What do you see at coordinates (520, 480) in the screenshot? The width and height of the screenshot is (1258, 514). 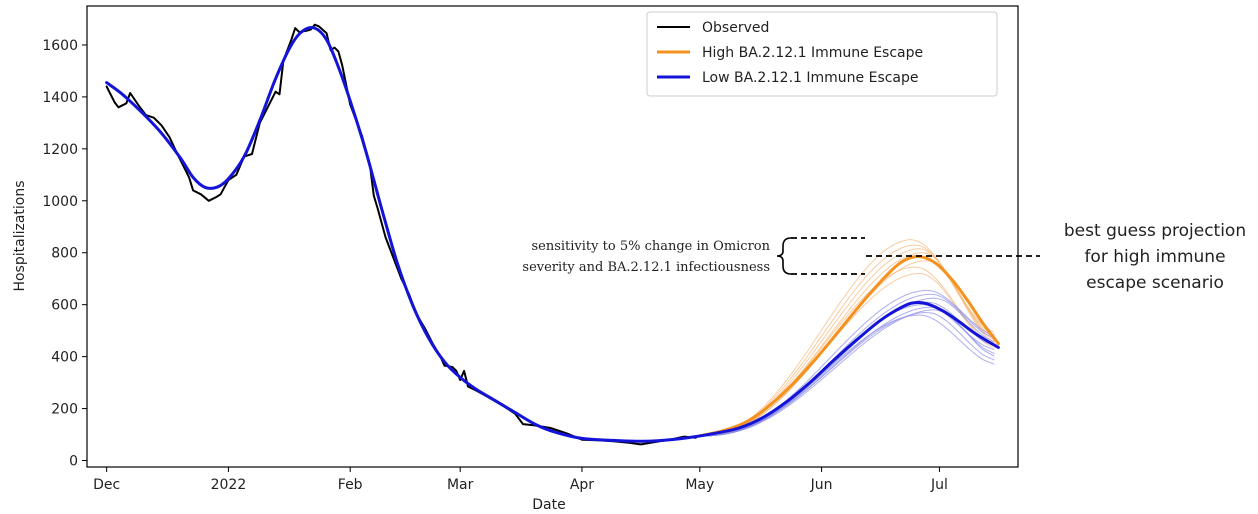 I see `x-axis: Dec 2022 Feb Mar Apr May Jun Jul` at bounding box center [520, 480].